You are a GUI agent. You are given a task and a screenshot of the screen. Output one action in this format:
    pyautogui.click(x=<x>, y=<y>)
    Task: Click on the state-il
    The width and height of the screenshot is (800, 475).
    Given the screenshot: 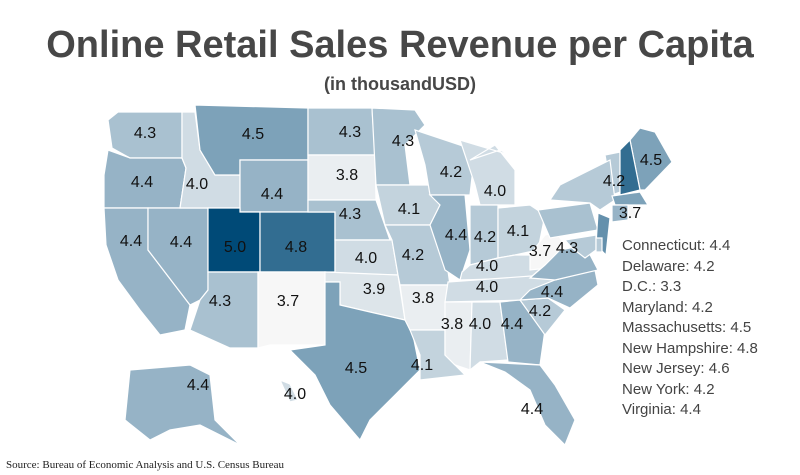 What is the action you would take?
    pyautogui.click(x=449, y=237)
    